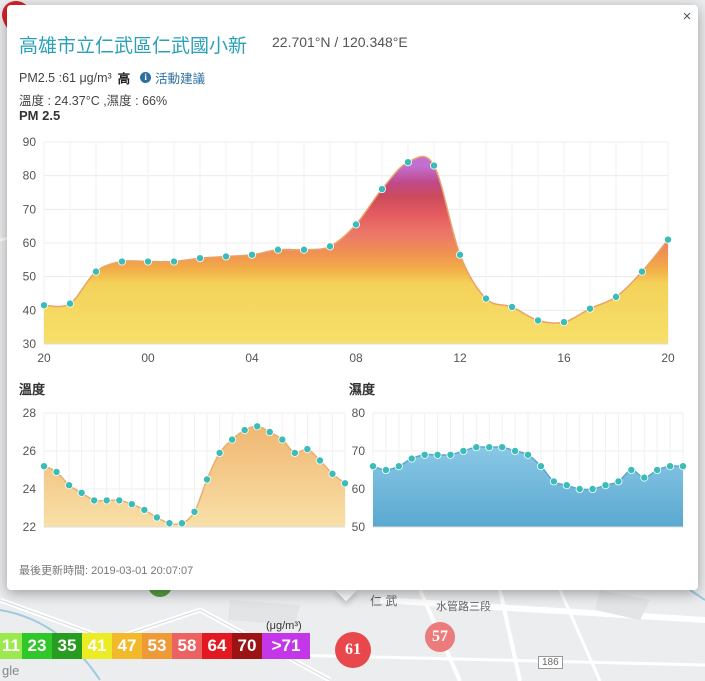 This screenshot has height=681, width=705. Describe the element at coordinates (126, 646) in the screenshot. I see `legend-swatch: 47` at that location.